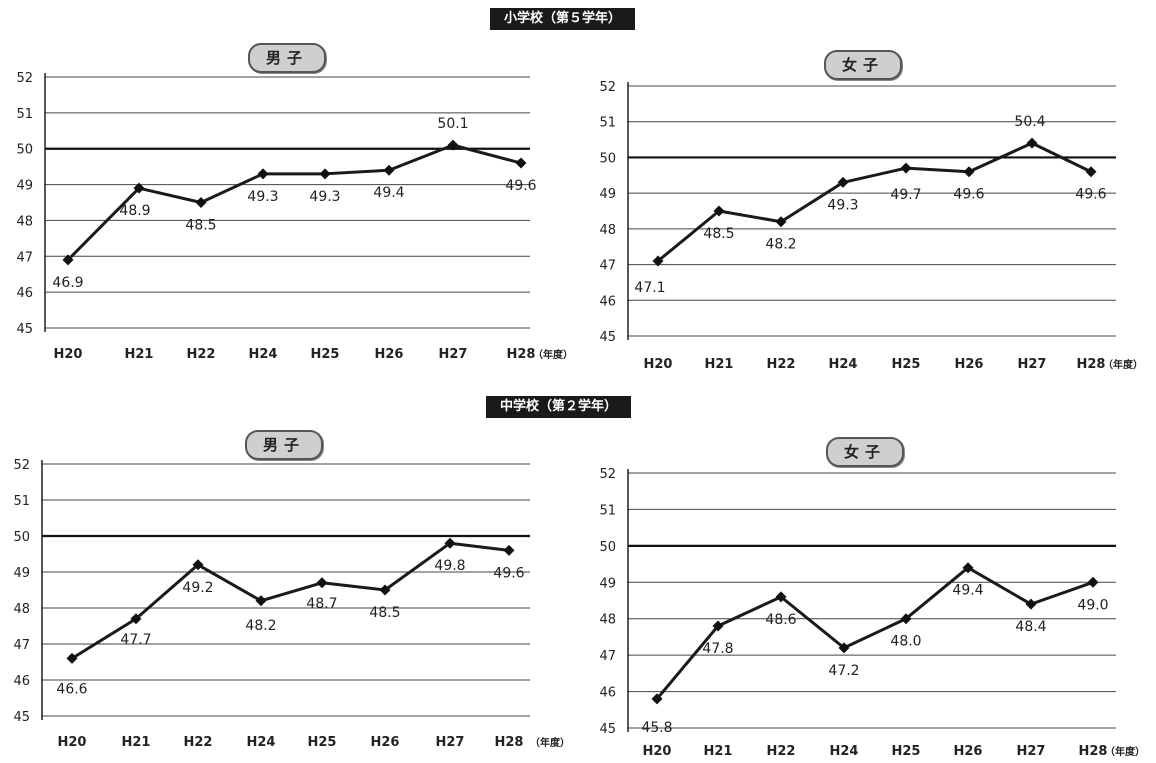  I want to click on data-label: 48.9, so click(134, 211).